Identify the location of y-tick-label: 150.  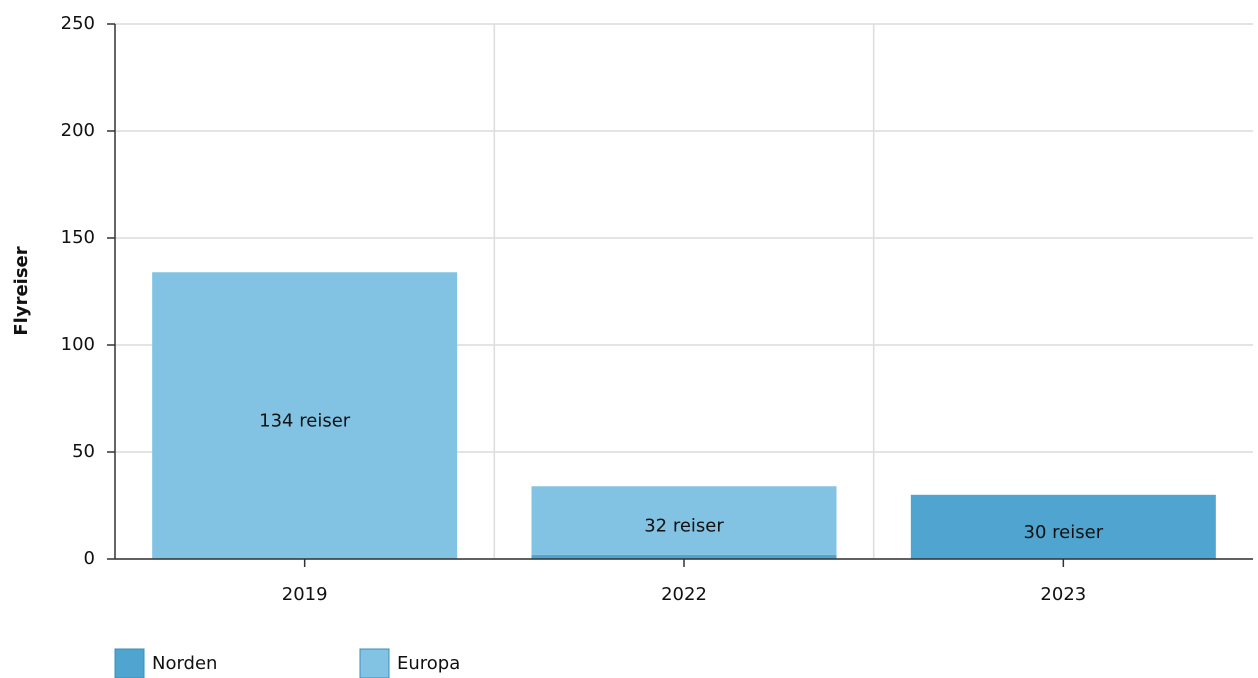
(78, 237).